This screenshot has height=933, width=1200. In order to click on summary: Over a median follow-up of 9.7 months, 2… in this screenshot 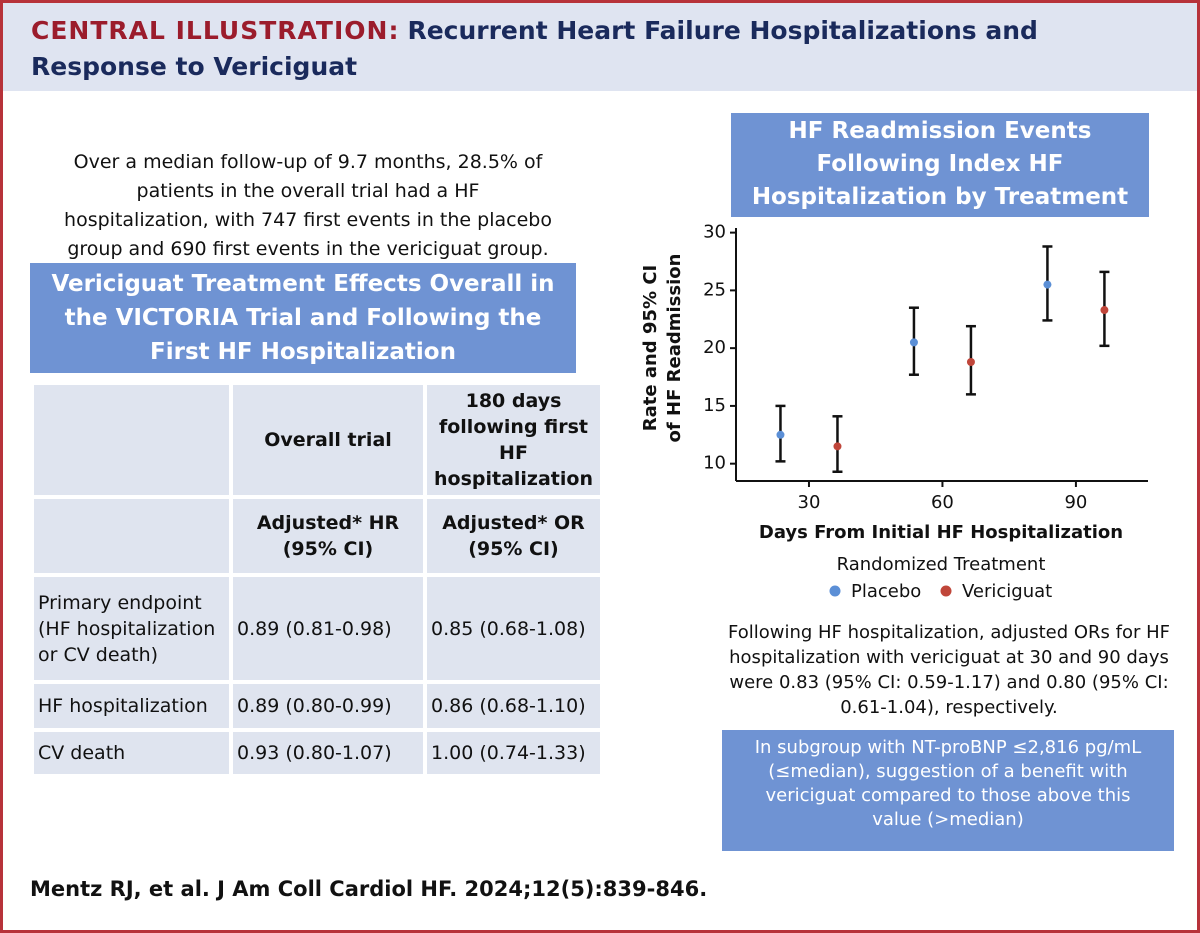, I will do `click(308, 205)`.